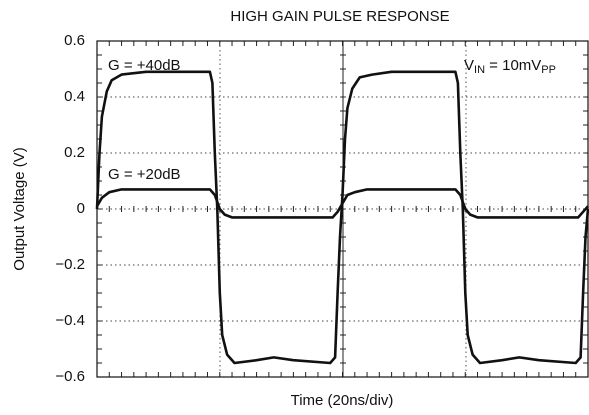  What do you see at coordinates (342, 400) in the screenshot?
I see `x-axis-label: Time (20ns/div)` at bounding box center [342, 400].